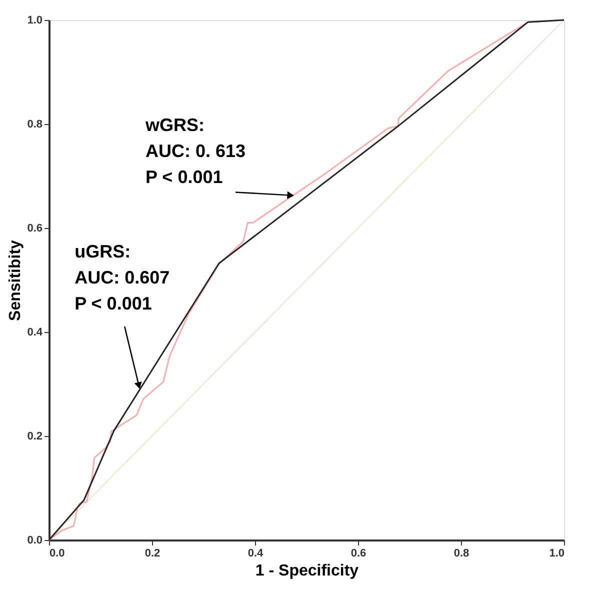 The image size is (606, 608). What do you see at coordinates (35, 332) in the screenshot?
I see `y-tick-label: 0.4` at bounding box center [35, 332].